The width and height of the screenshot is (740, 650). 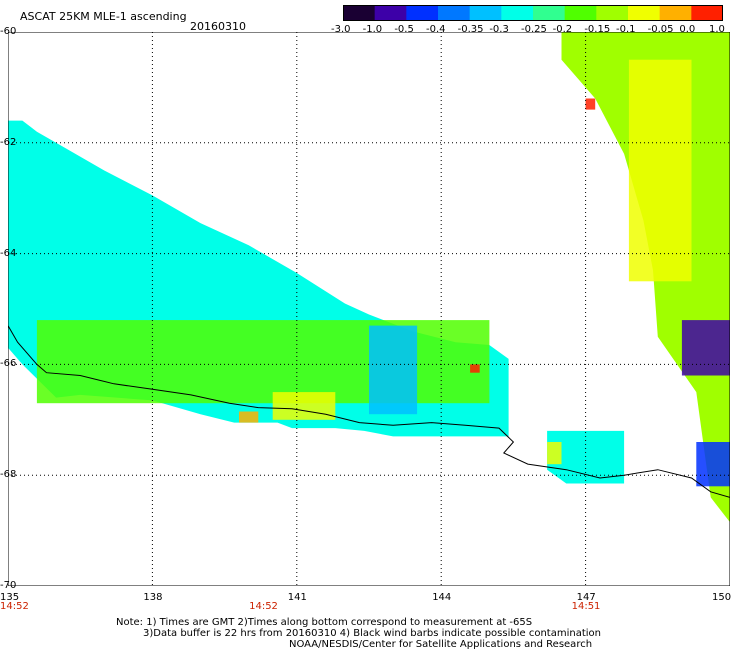 I want to click on colorbar, so click(x=533, y=13).